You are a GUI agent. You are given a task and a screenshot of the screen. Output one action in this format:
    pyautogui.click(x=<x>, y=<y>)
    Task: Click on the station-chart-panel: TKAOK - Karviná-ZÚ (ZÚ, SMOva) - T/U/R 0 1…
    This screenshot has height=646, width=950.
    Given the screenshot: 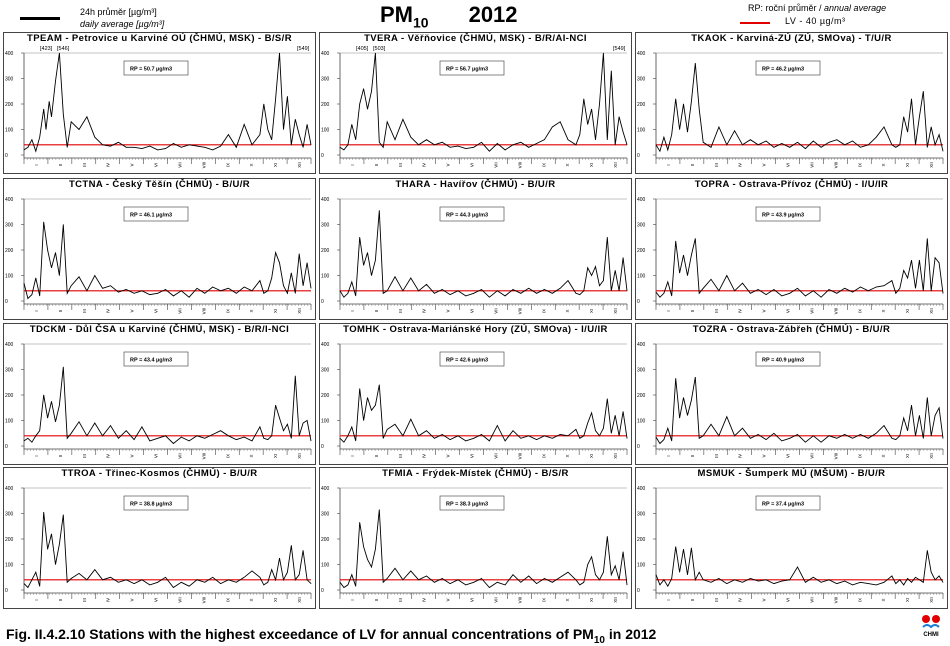 What is the action you would take?
    pyautogui.click(x=791, y=103)
    